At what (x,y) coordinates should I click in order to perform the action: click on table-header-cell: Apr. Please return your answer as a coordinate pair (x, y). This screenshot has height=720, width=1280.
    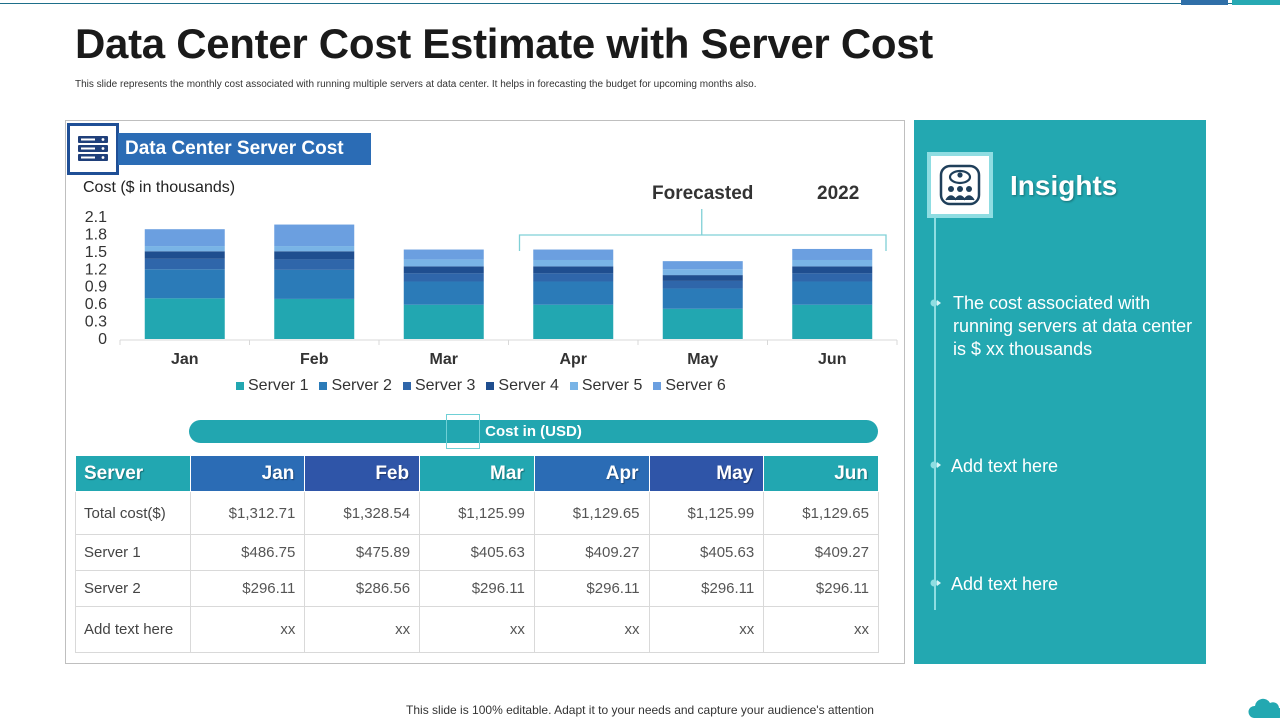
    Looking at the image, I should click on (591, 473).